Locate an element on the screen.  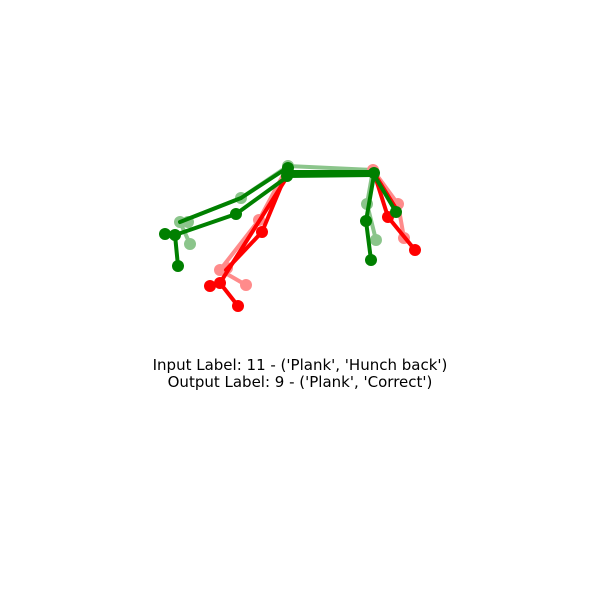
output-pose-solid is located at coordinates (290, 237).